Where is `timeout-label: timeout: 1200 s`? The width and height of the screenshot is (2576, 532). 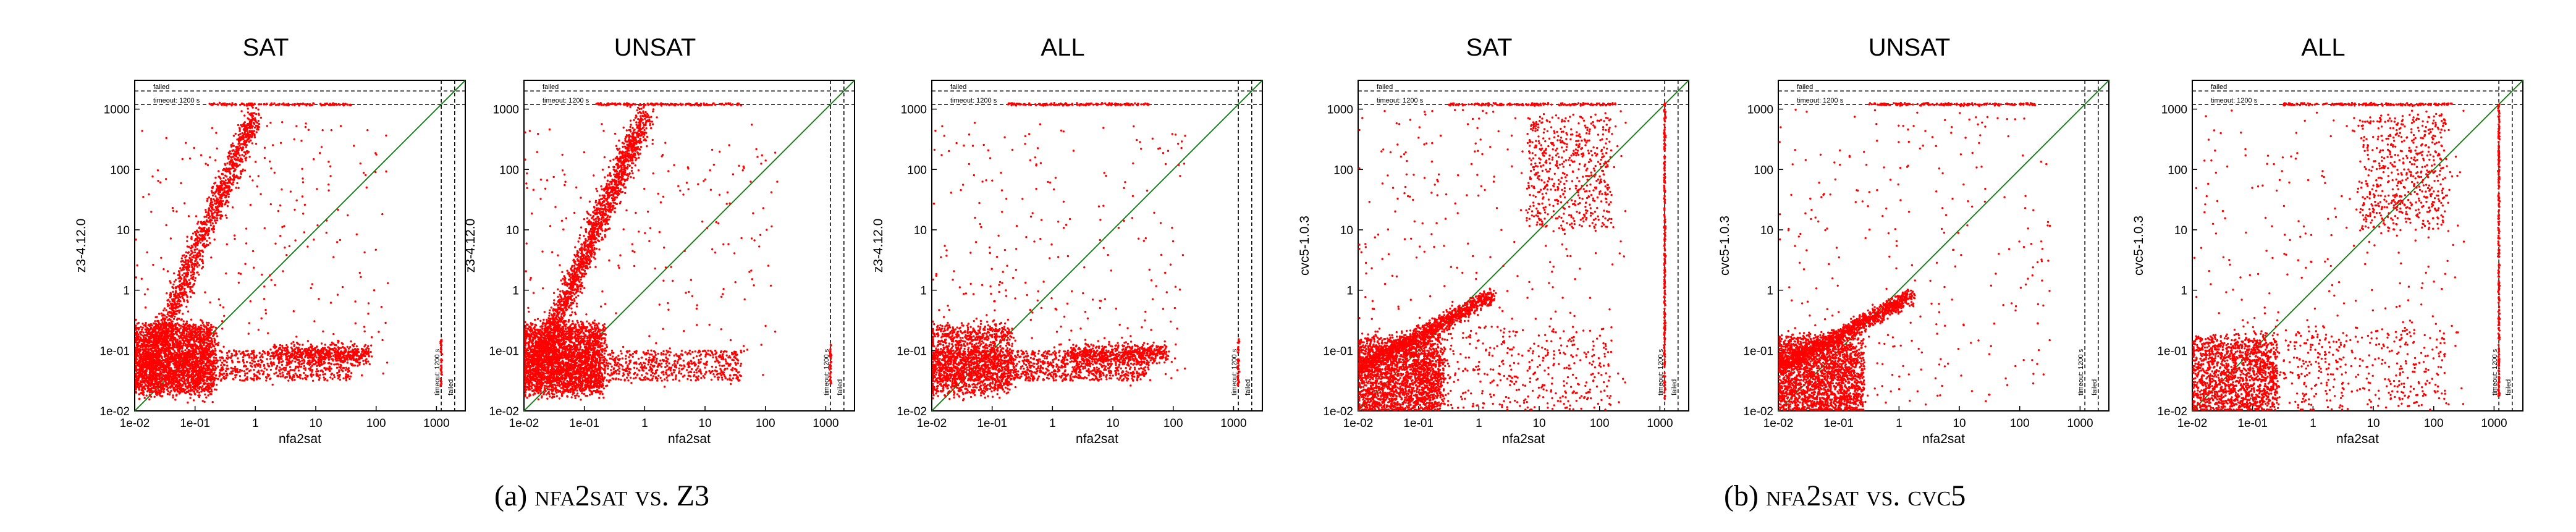
timeout-label: timeout: 1200 s is located at coordinates (176, 101).